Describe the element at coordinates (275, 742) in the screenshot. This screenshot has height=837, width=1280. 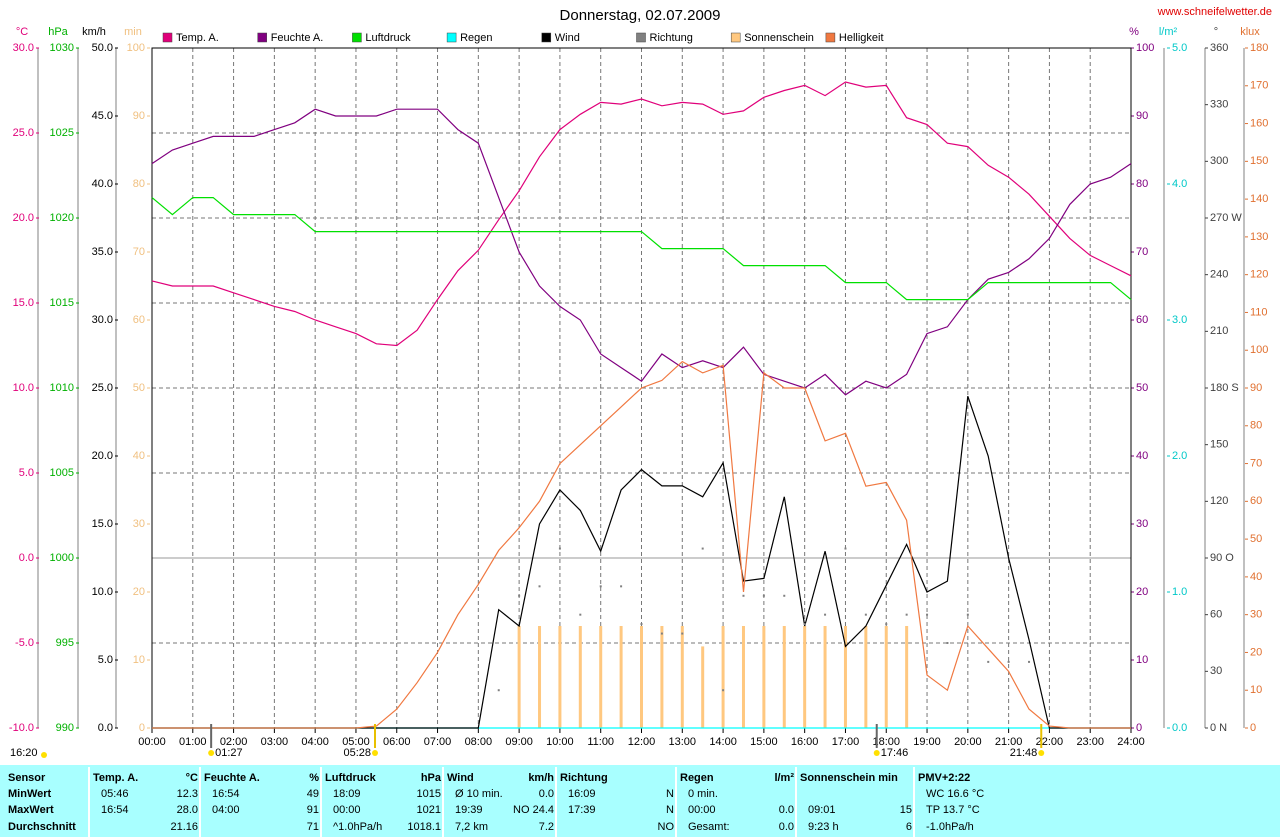
I see `x-tick-label: 03:00` at that location.